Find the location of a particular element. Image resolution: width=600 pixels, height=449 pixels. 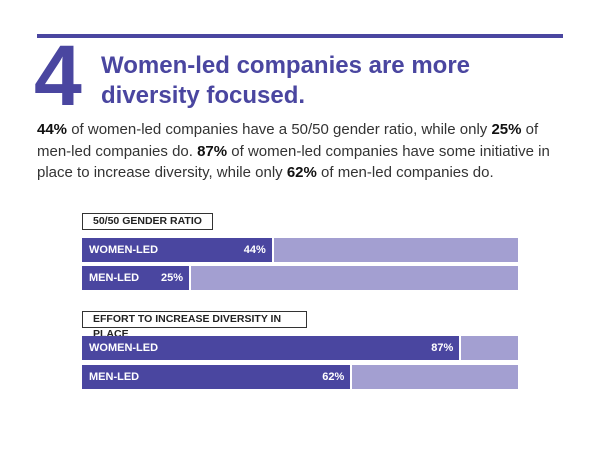

bar-fill: 25% is located at coordinates (136, 278).